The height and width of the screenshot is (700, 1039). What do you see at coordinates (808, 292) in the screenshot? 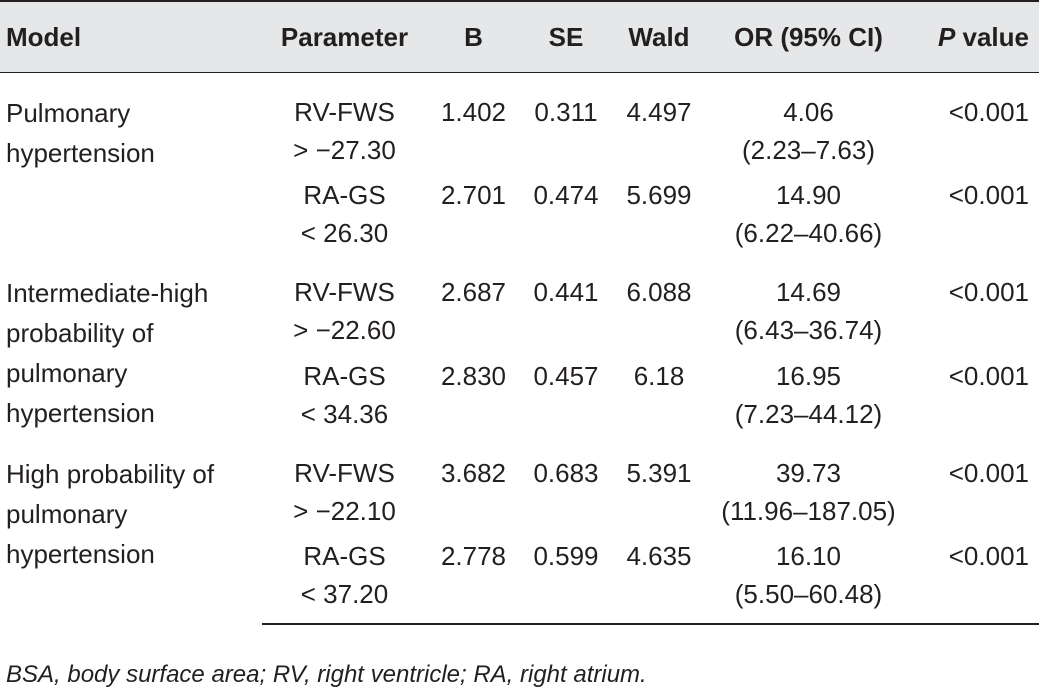
I see `or-value: 14.69` at bounding box center [808, 292].